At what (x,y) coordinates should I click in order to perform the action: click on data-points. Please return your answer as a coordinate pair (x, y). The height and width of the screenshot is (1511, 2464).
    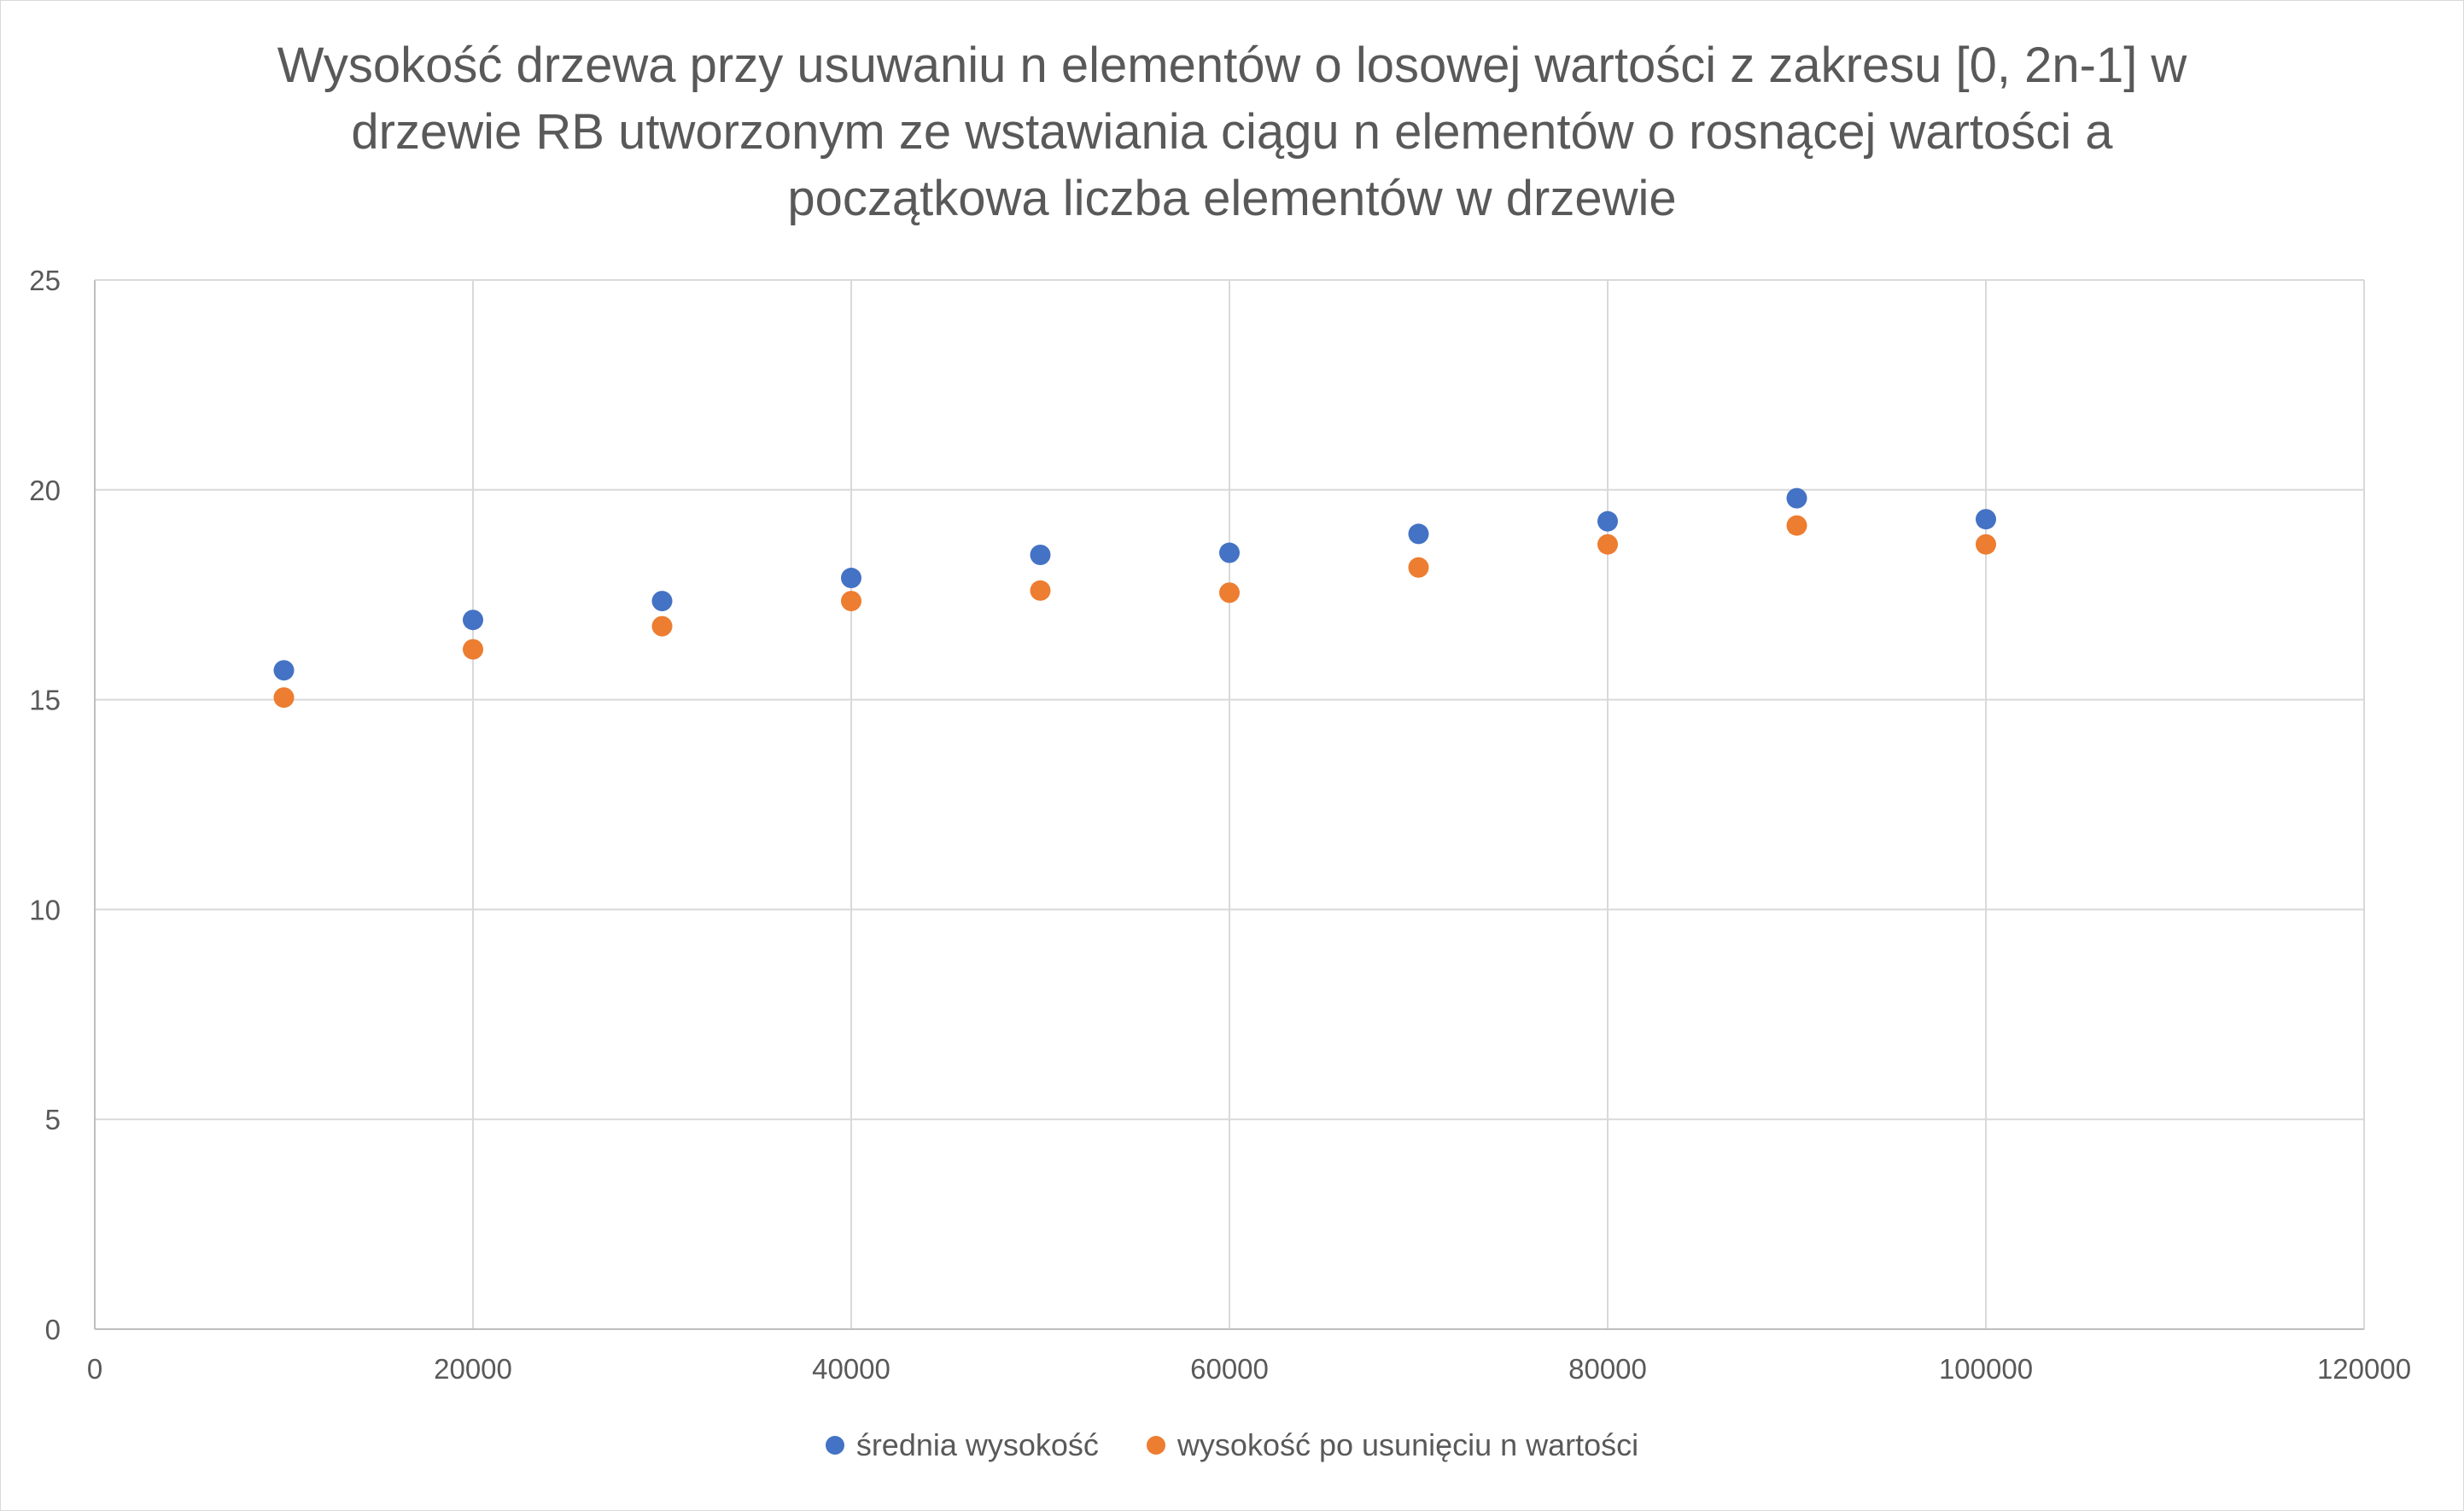
    Looking at the image, I should click on (1135, 598).